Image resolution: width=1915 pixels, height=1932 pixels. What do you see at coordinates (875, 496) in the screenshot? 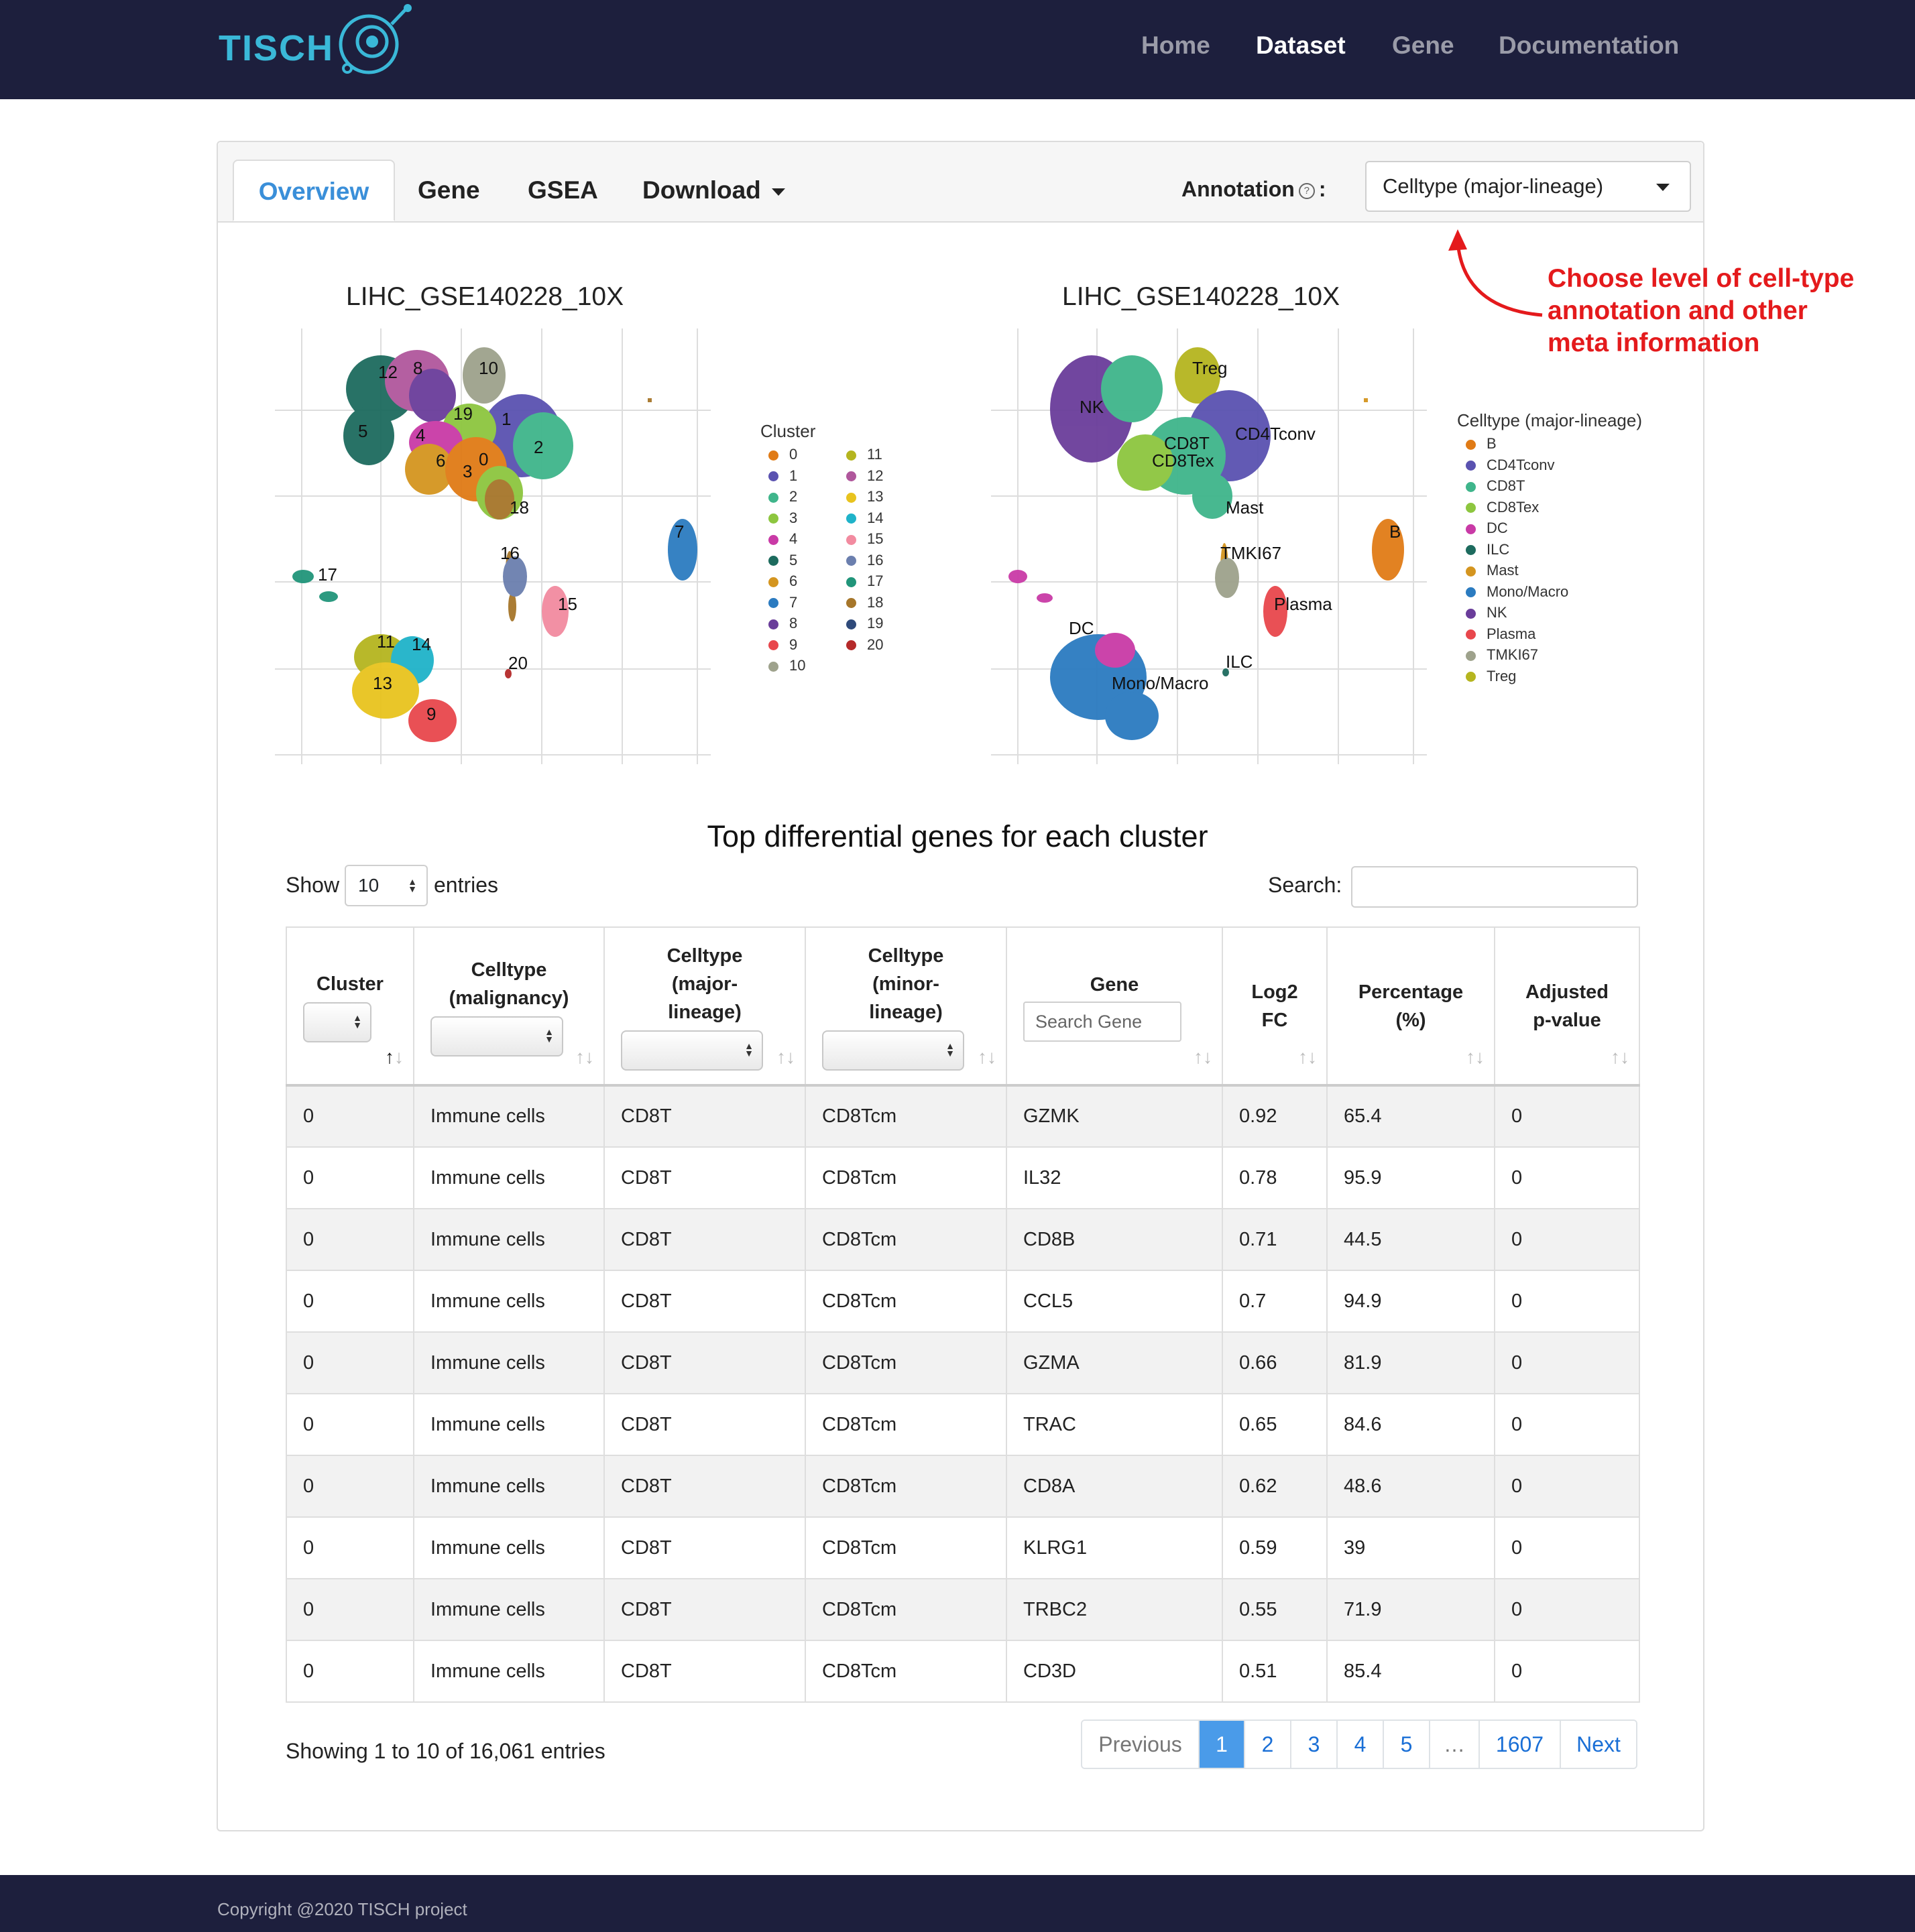
I see `legend-label: 13` at bounding box center [875, 496].